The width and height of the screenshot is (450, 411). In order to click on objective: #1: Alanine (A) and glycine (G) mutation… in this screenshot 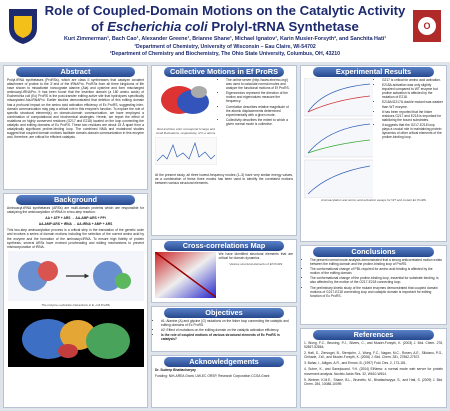, I will do `click(227, 323)`.